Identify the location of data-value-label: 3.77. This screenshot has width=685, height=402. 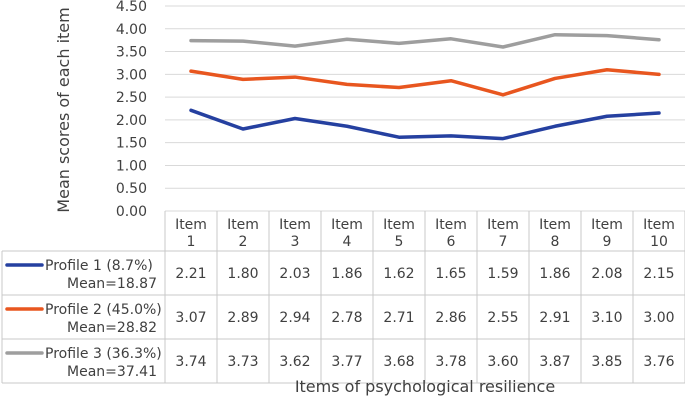
(346, 362).